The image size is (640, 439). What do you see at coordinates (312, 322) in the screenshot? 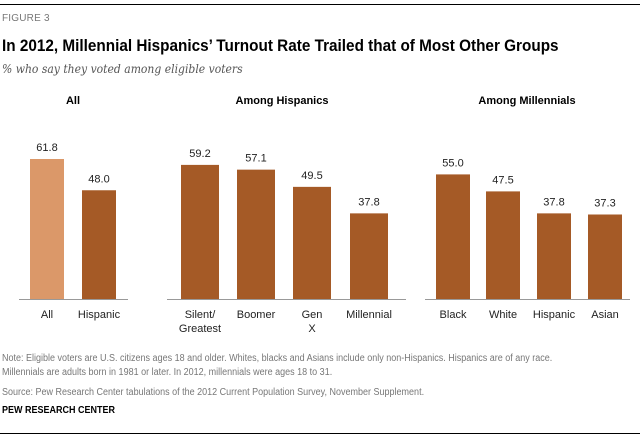
I see `category-label: Gen X` at bounding box center [312, 322].